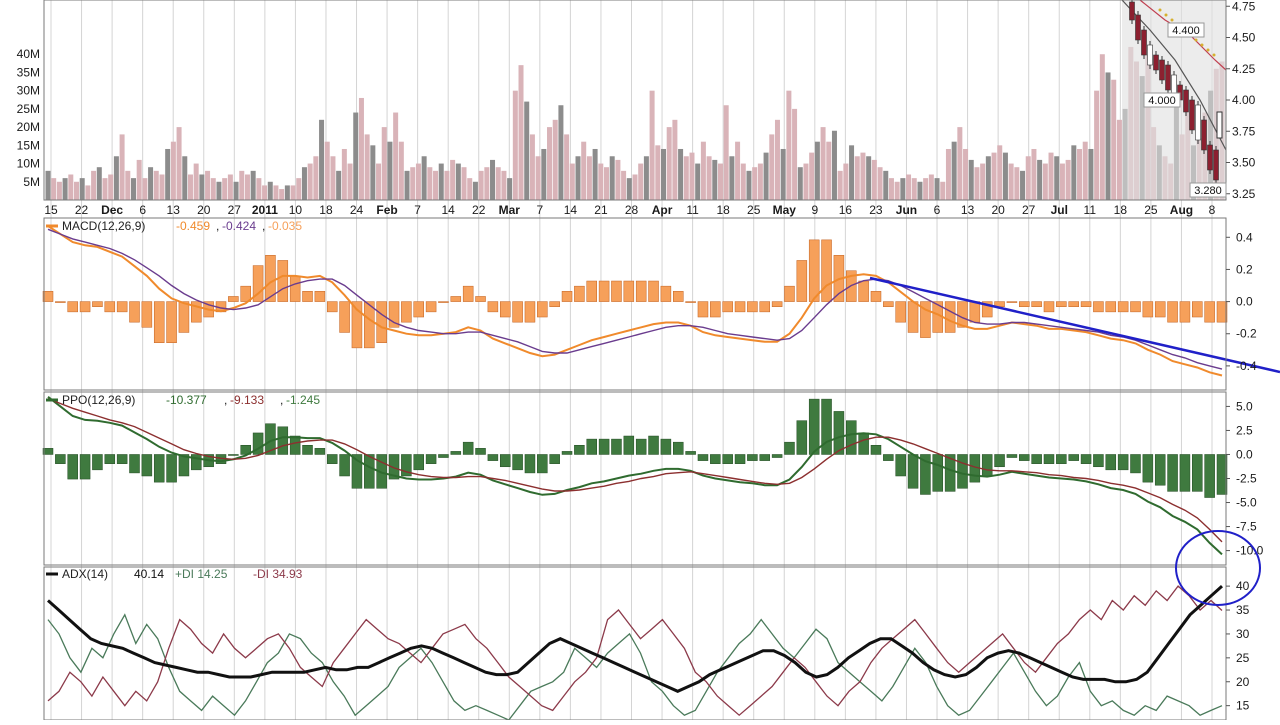 The image size is (1280, 725). I want to click on ppo-legend-value: -10.377, so click(186, 400).